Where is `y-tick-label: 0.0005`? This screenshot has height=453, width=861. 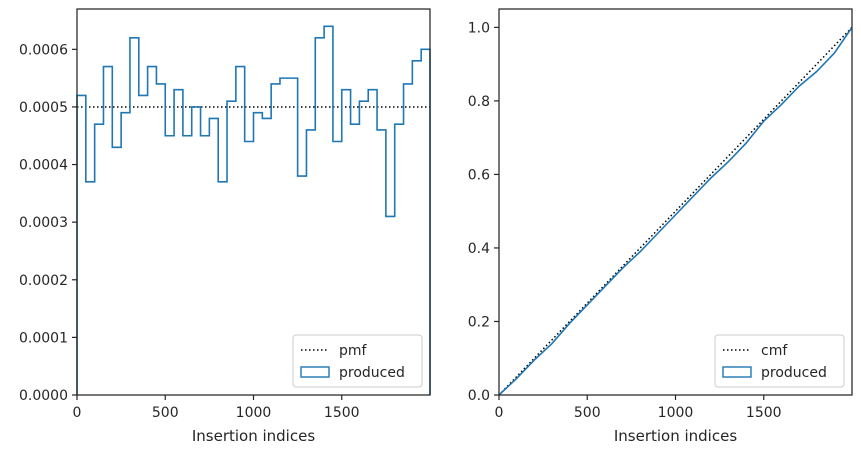 y-tick-label: 0.0005 is located at coordinates (43, 108).